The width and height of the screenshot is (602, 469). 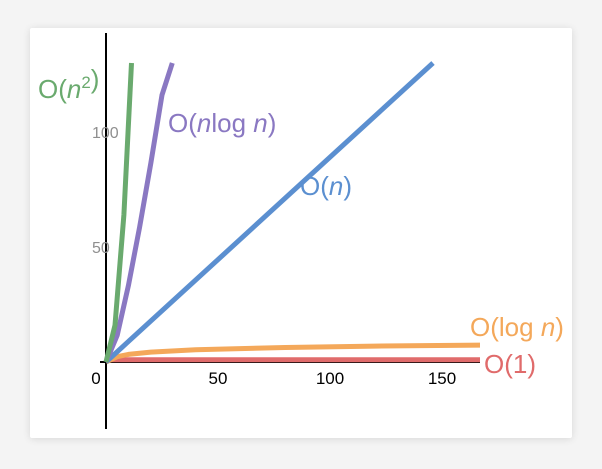 What do you see at coordinates (218, 378) in the screenshot?
I see `x-tick-label: 50` at bounding box center [218, 378].